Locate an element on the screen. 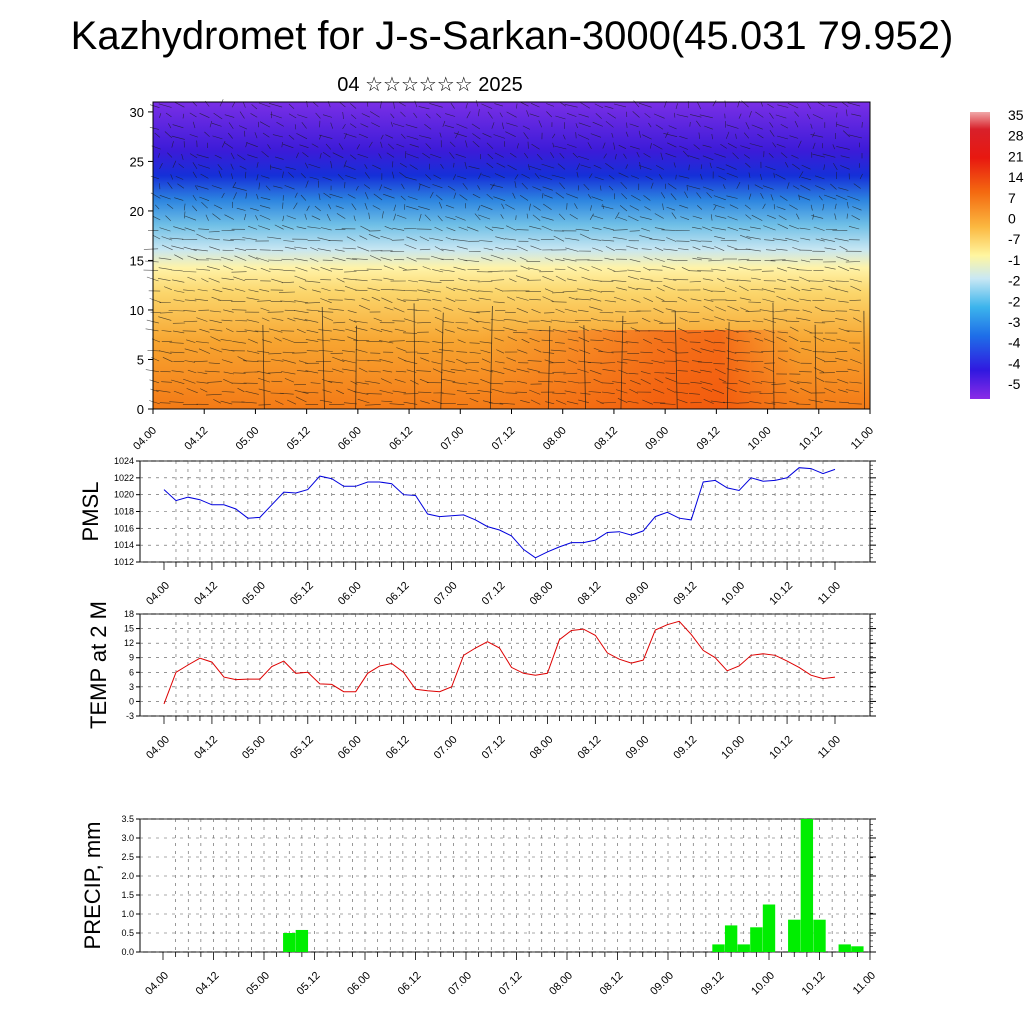 This screenshot has width=1024, height=1024. x-tick-label: 07.12 is located at coordinates (511, 984).